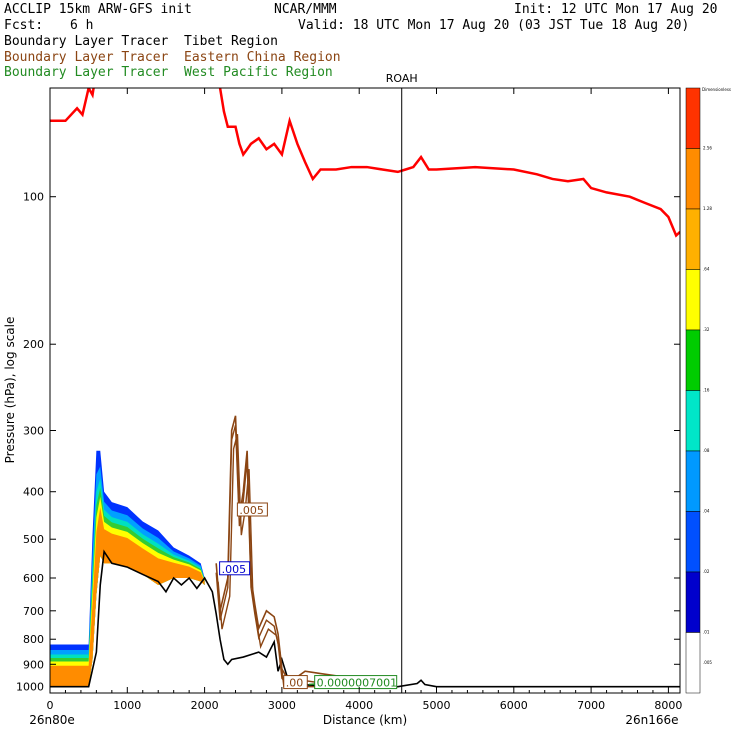 This screenshot has width=740, height=740. Describe the element at coordinates (616, 9) in the screenshot. I see `init-time: Init: 12 UTC Mon 17 Aug 20` at that location.